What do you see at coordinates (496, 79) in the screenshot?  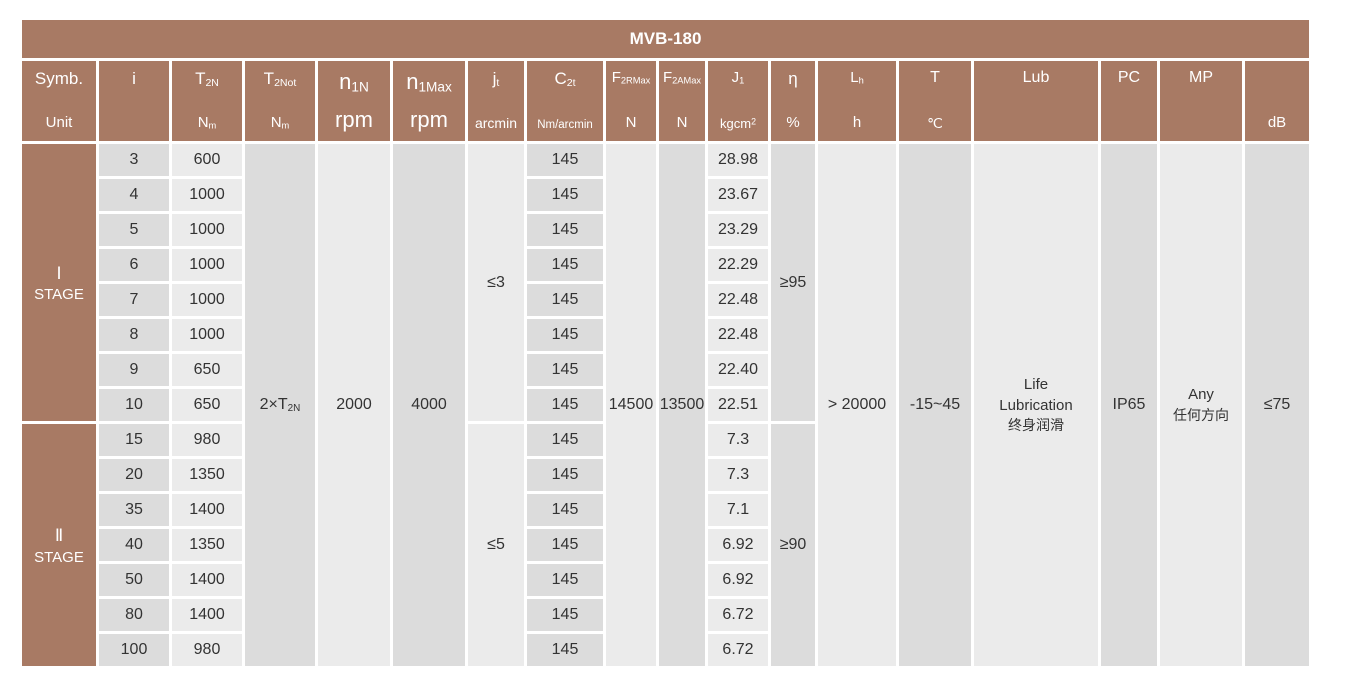 I see `header-jt-symbol: jt` at bounding box center [496, 79].